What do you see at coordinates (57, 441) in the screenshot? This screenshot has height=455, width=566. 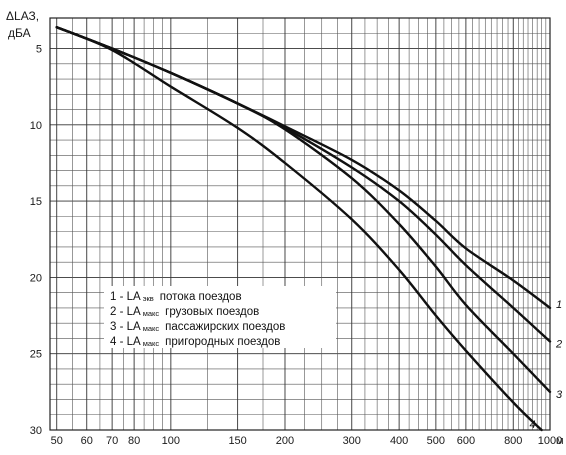 I see `x-tick-label: 50` at bounding box center [57, 441].